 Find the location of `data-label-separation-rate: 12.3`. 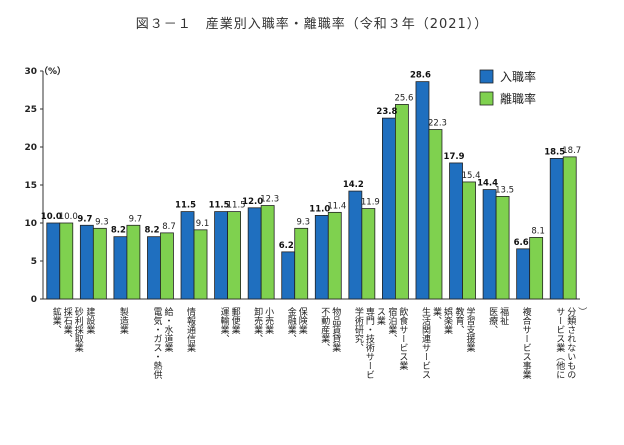

data-label-separation-rate: 12.3 is located at coordinates (269, 200).